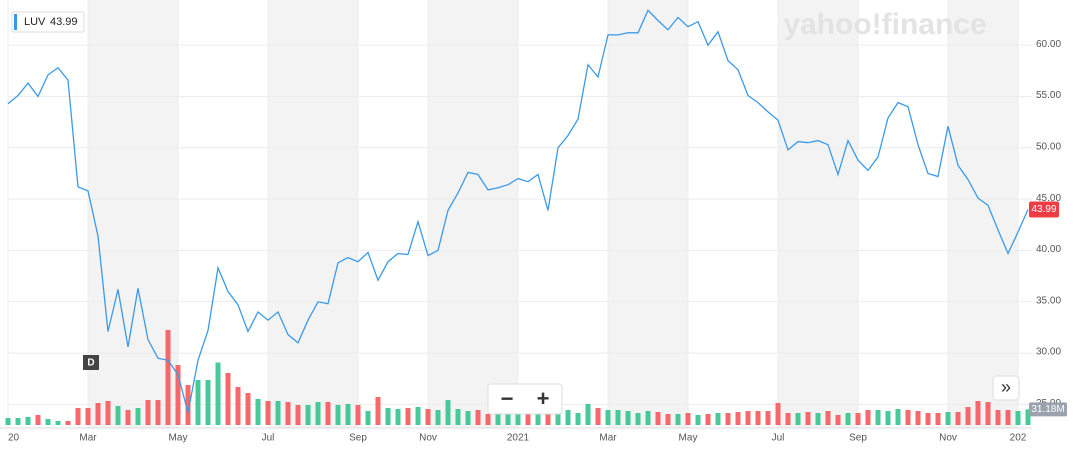 Image resolution: width=1080 pixels, height=464 pixels. I want to click on interval-bg, so click(91, 362).